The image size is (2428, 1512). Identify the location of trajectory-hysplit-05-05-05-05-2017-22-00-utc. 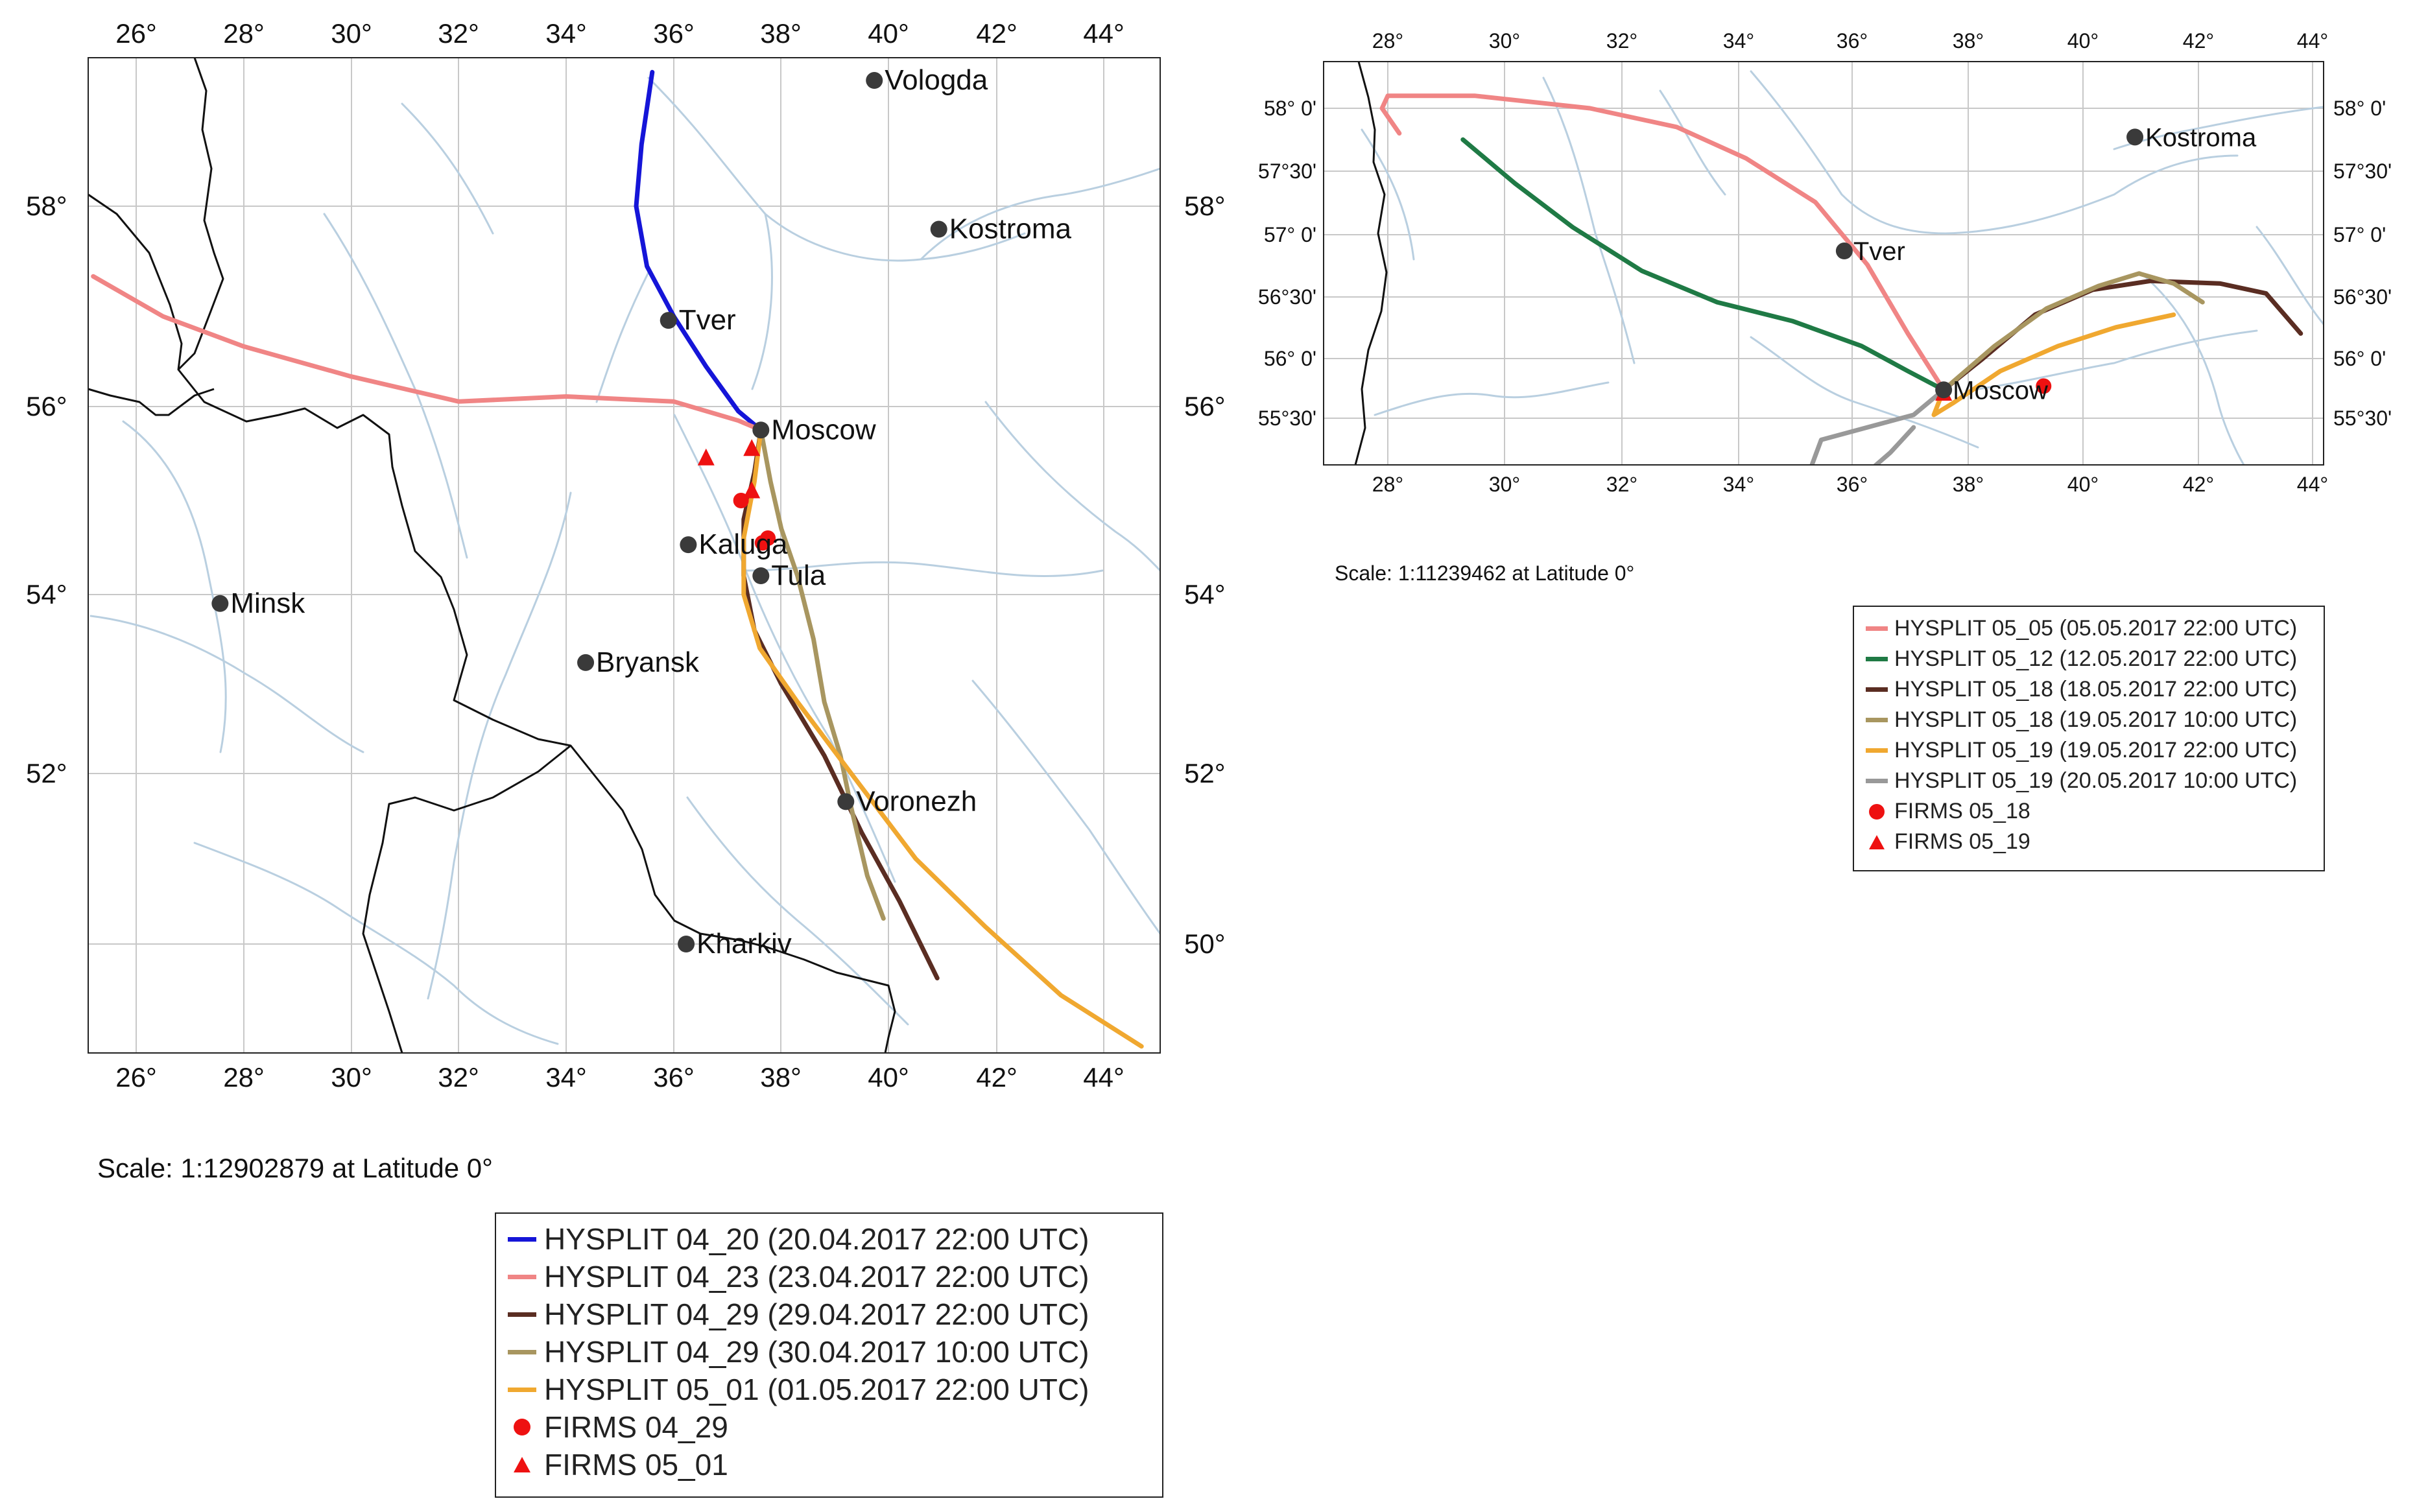
(1663, 242).